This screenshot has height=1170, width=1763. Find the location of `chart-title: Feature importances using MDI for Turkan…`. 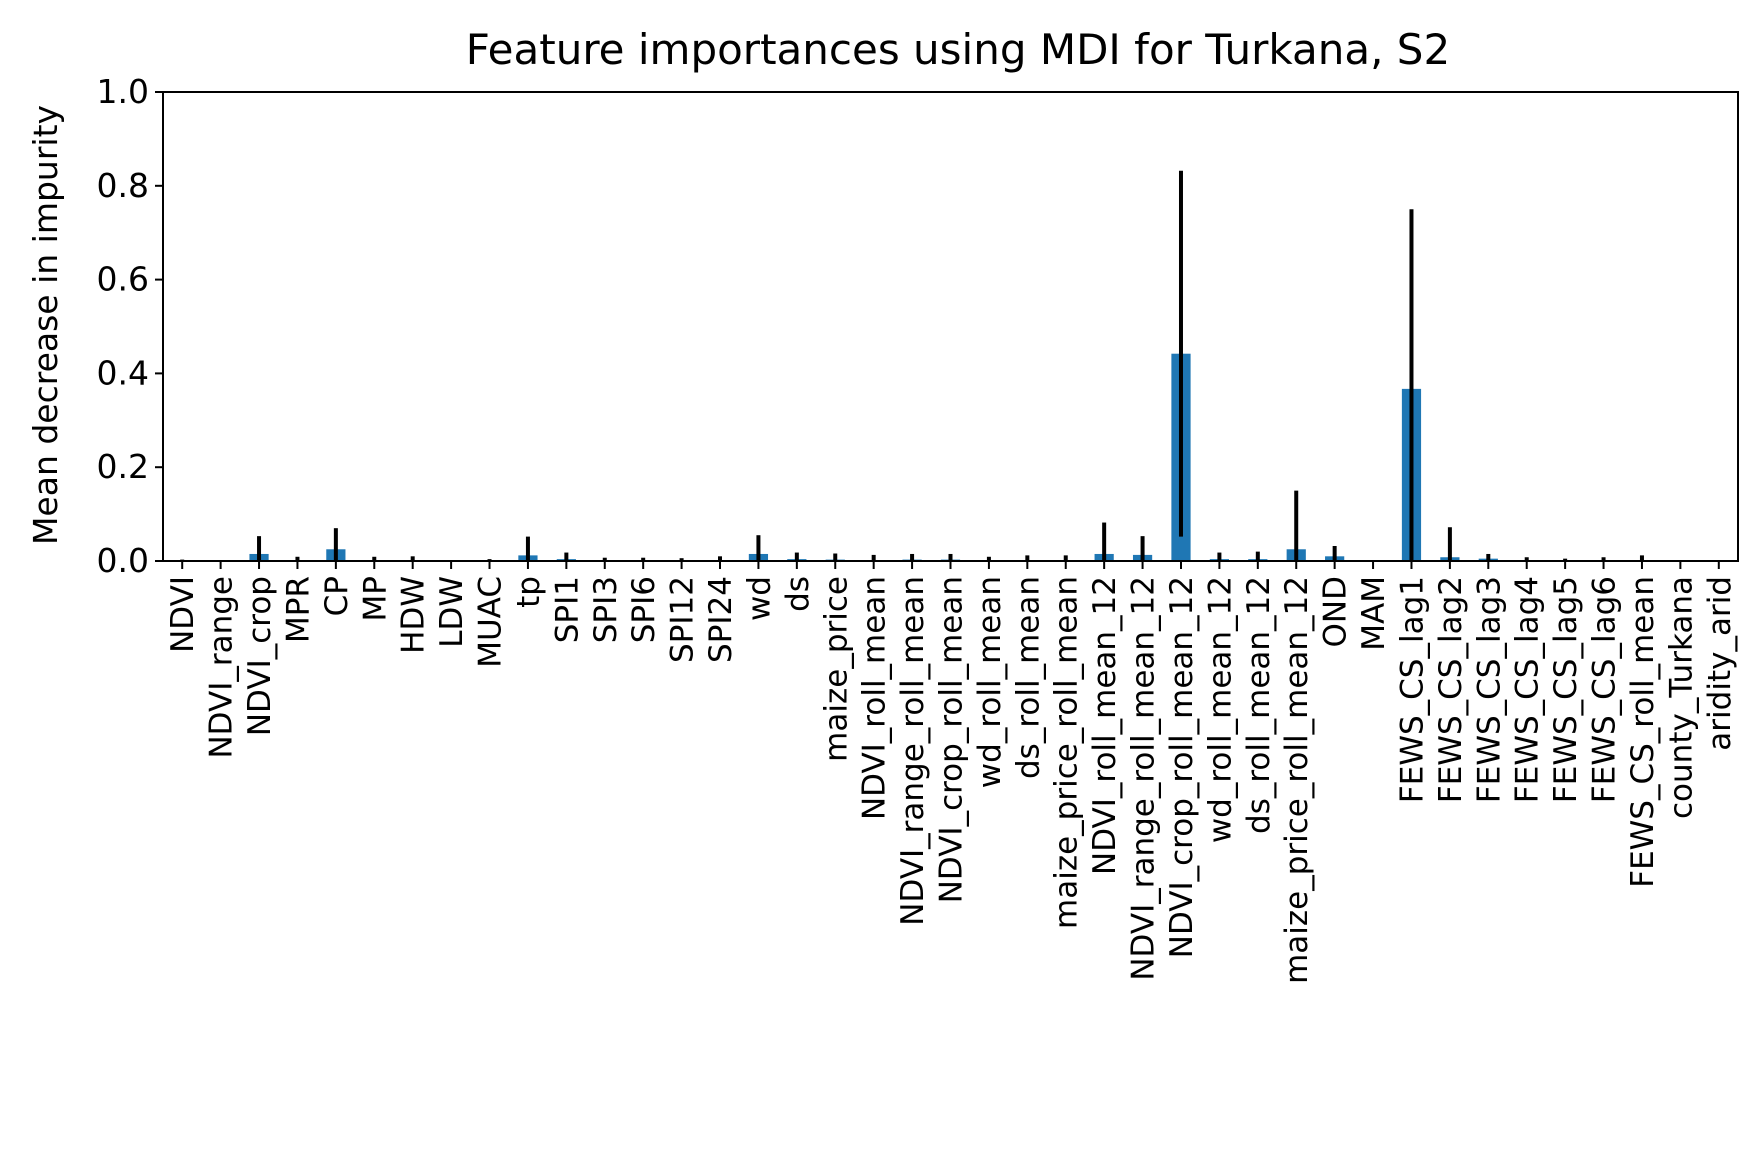

chart-title: Feature importances using MDI for Turkan… is located at coordinates (958, 49).